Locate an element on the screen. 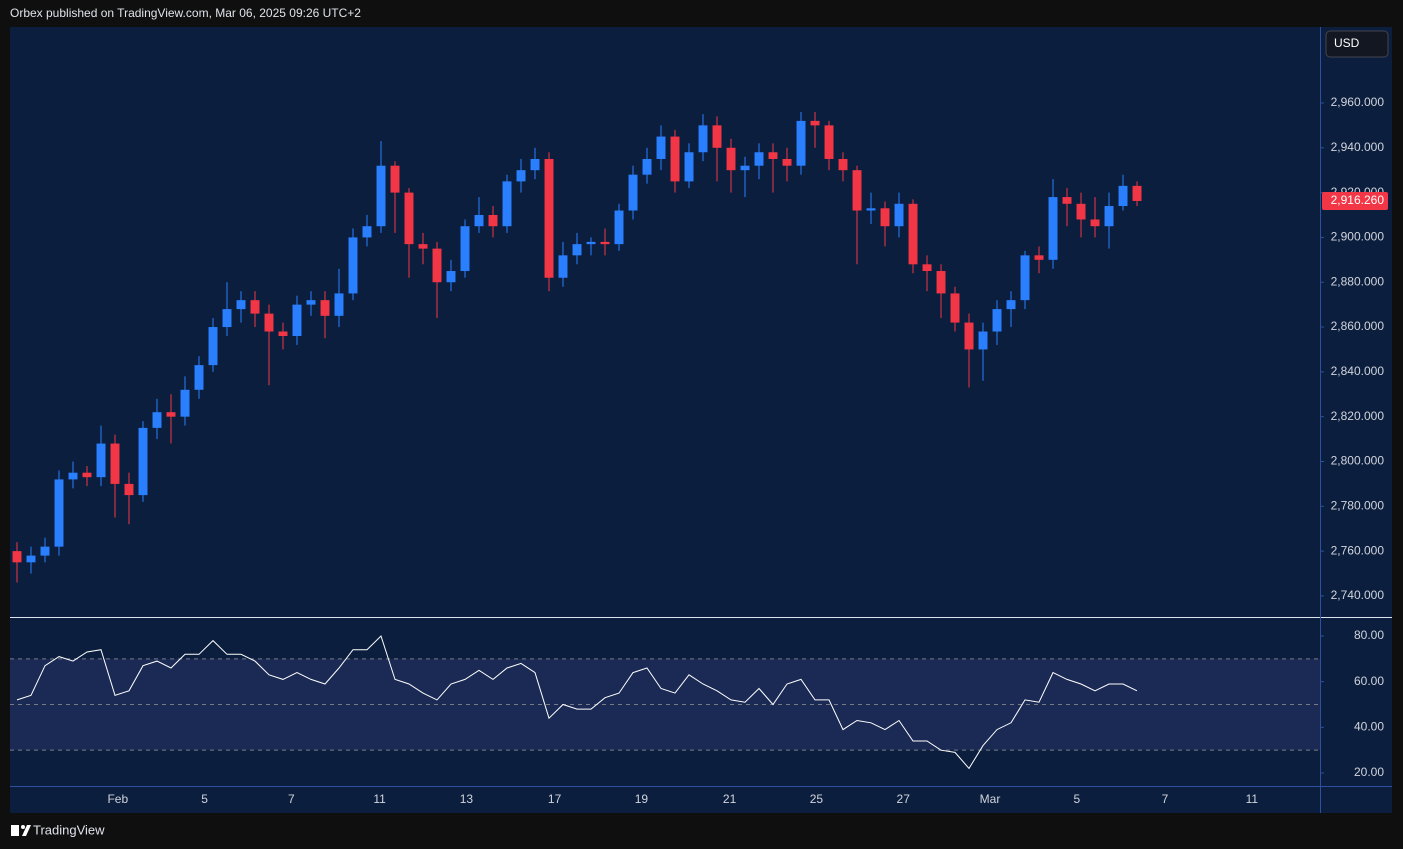 The height and width of the screenshot is (849, 1403). x-tick-label: 21 is located at coordinates (730, 799).